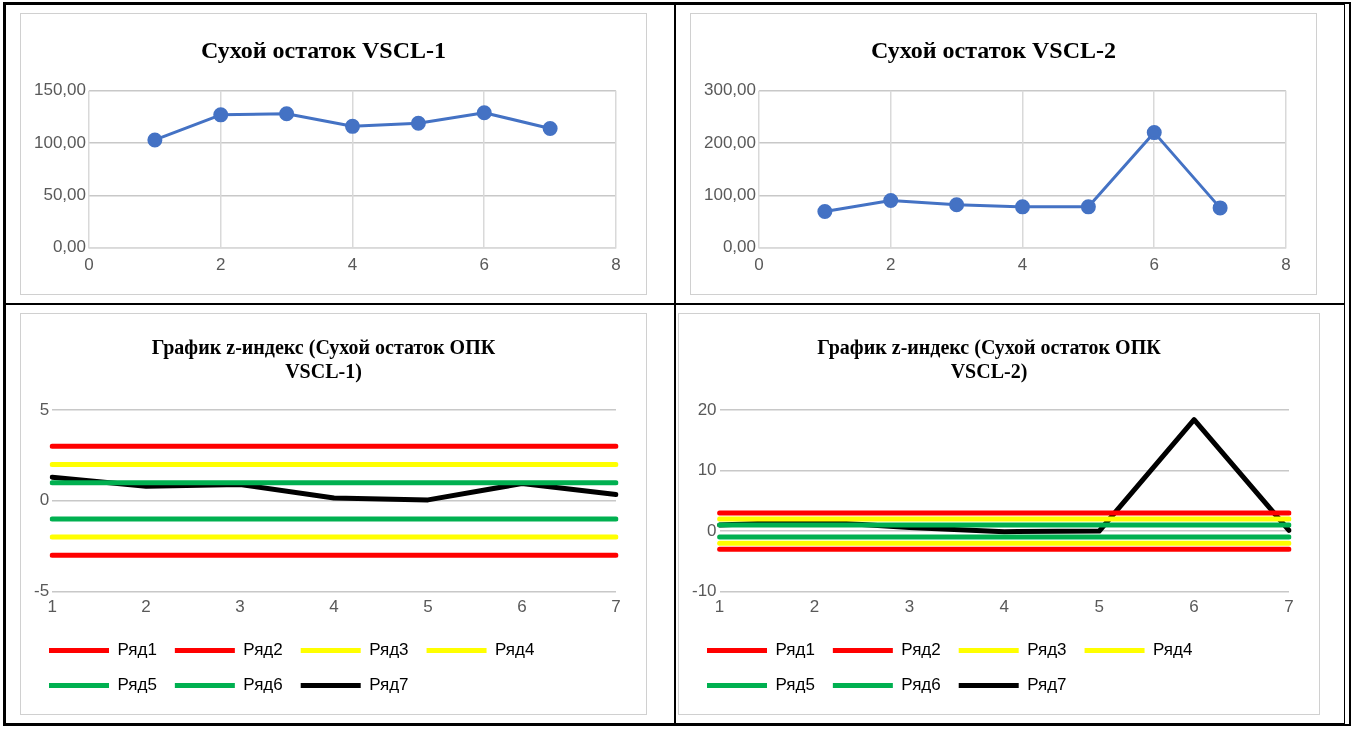 The height and width of the screenshot is (729, 1354). What do you see at coordinates (993, 49) in the screenshot?
I see `chart-title: Сухой остаток VSCL-2` at bounding box center [993, 49].